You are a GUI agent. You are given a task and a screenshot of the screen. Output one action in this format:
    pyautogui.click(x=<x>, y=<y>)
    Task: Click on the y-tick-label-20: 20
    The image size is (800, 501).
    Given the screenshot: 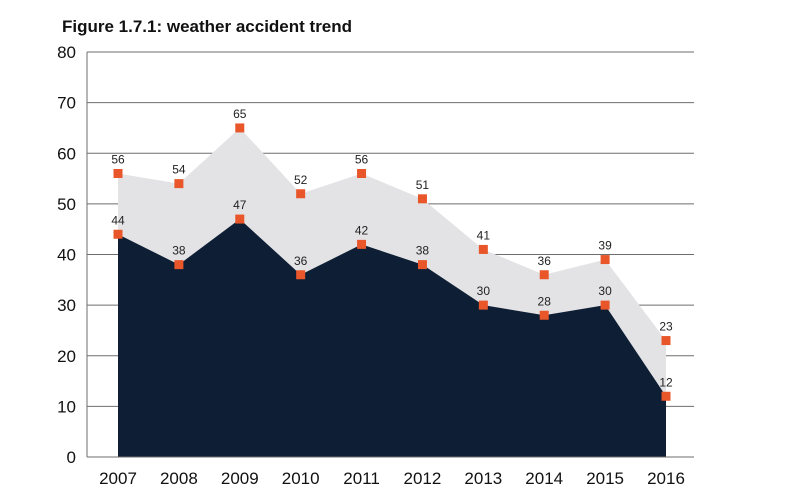 What is the action you would take?
    pyautogui.click(x=66, y=356)
    